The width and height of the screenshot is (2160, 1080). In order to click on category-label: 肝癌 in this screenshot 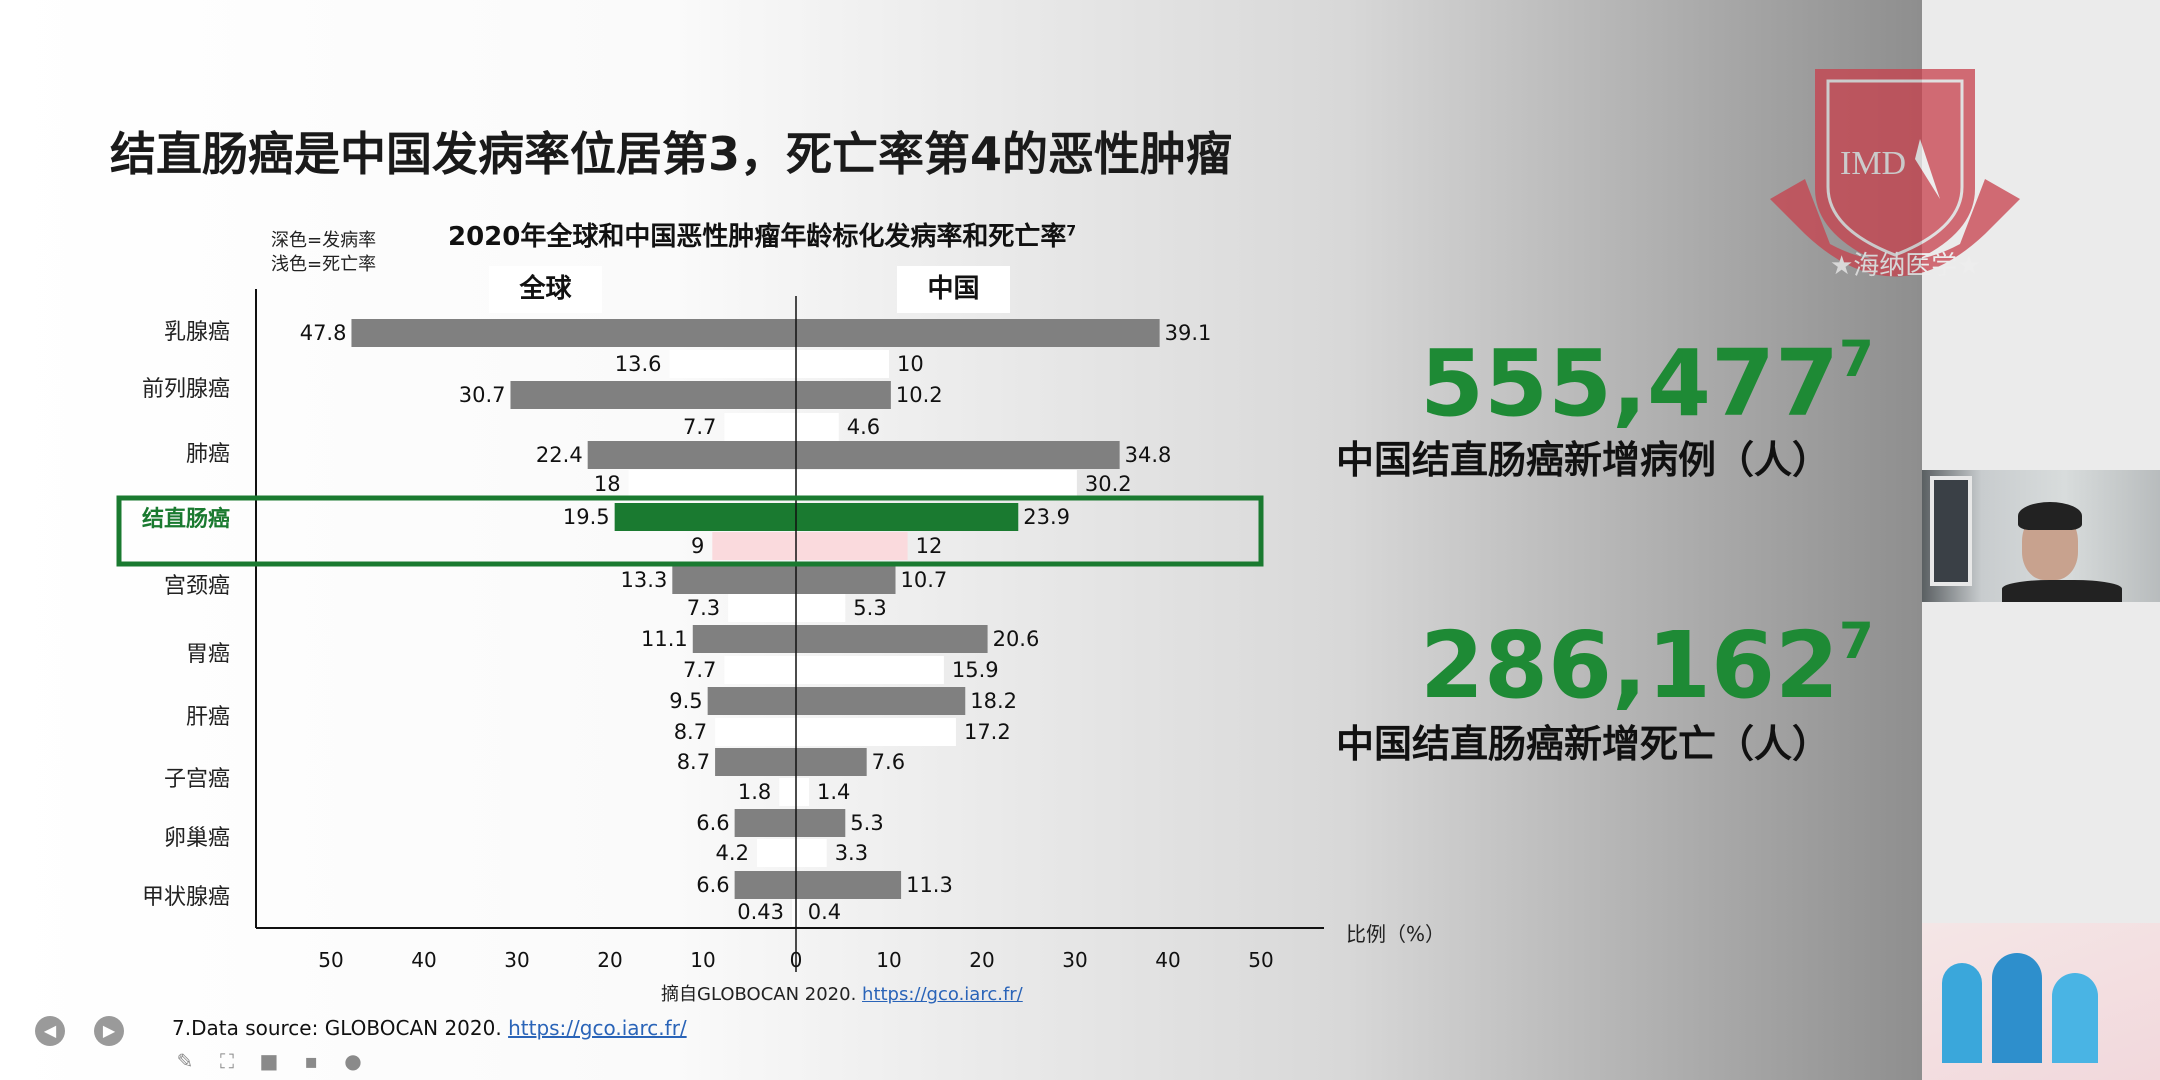, I will do `click(207, 717)`.